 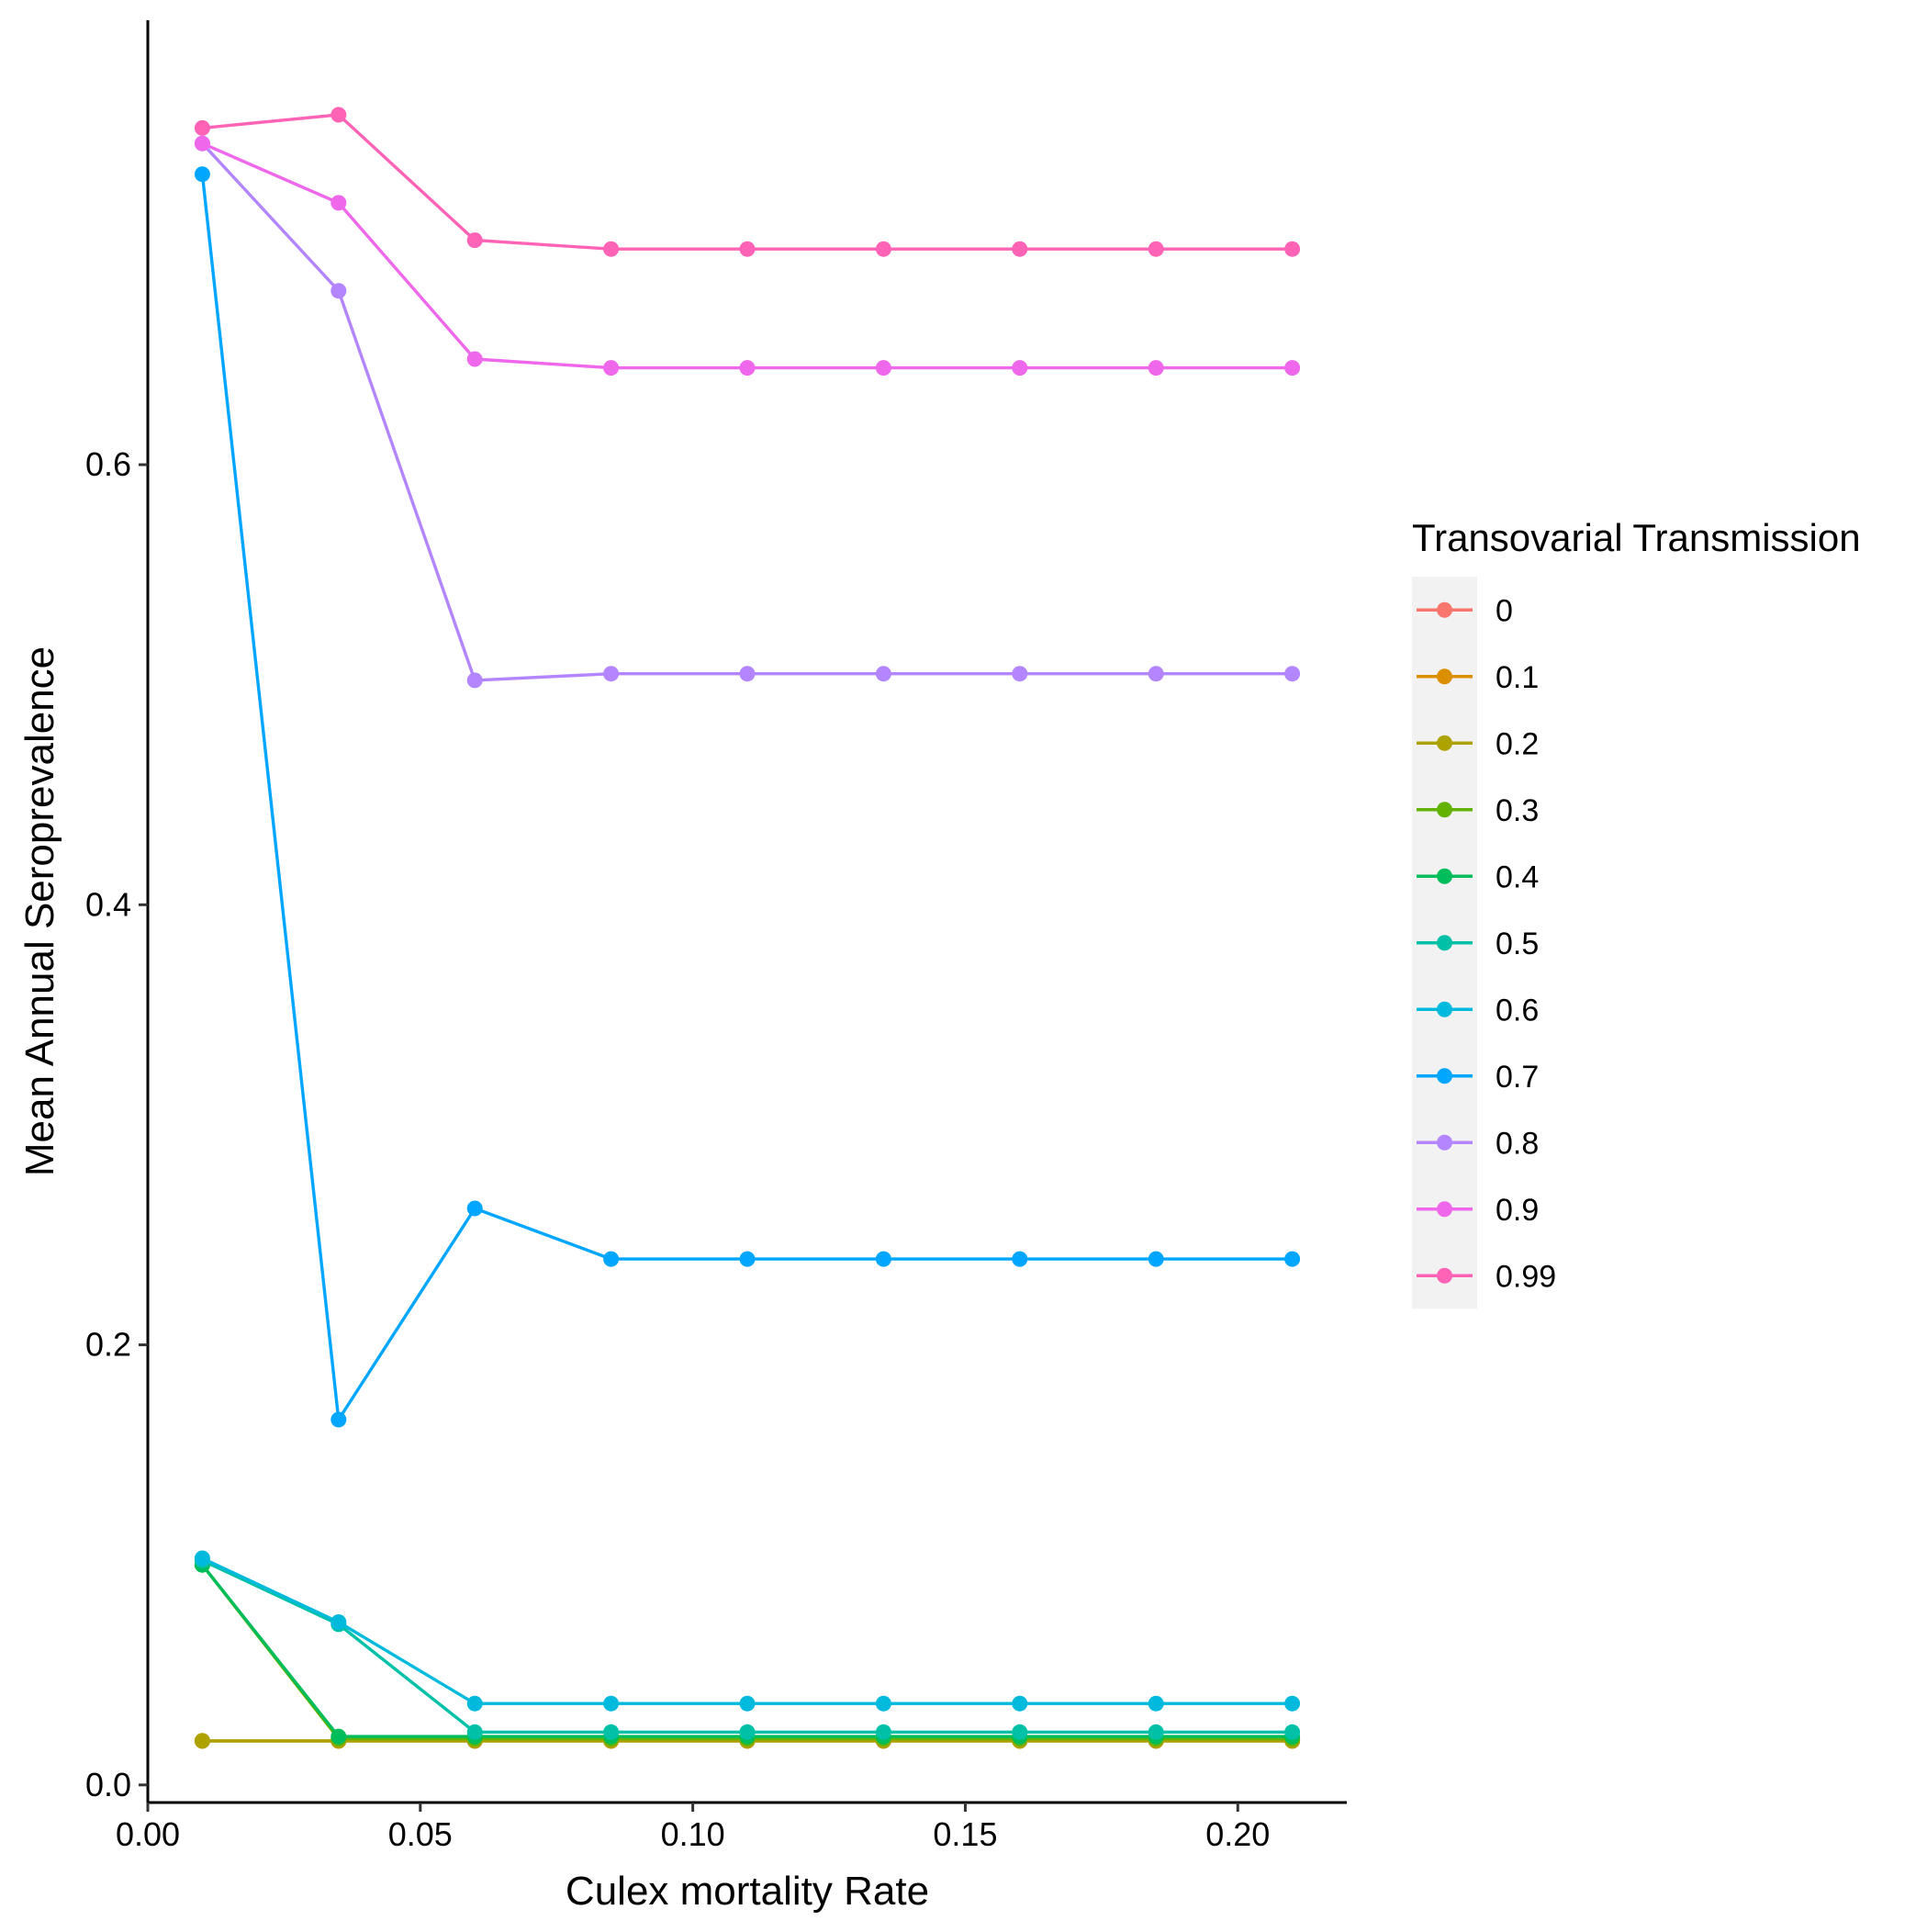 What do you see at coordinates (1517, 810) in the screenshot?
I see `legend-label: 0.3` at bounding box center [1517, 810].